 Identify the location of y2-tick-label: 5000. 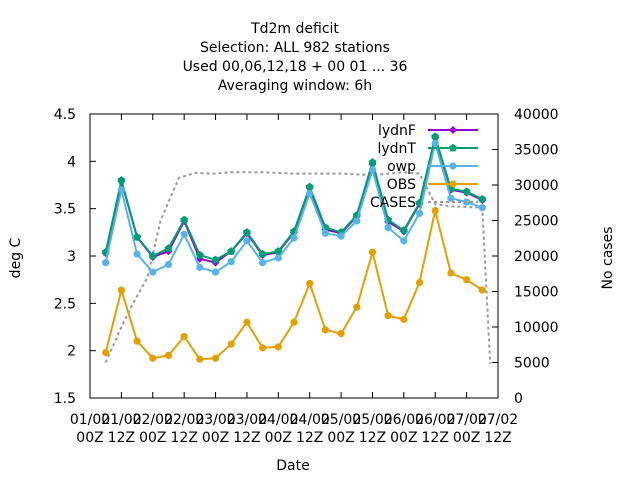
(532, 364).